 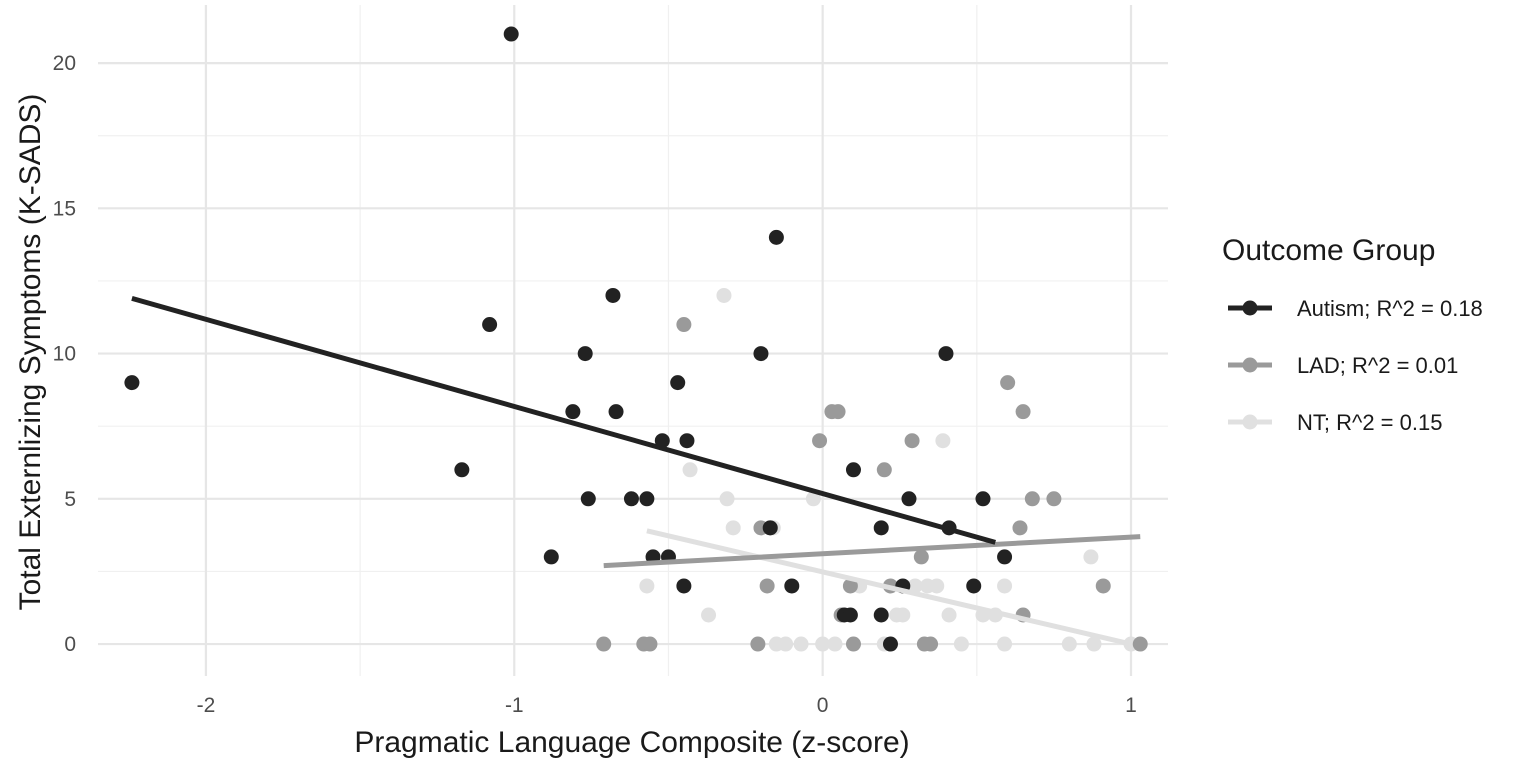 What do you see at coordinates (823, 705) in the screenshot?
I see `x-tick-label: 0` at bounding box center [823, 705].